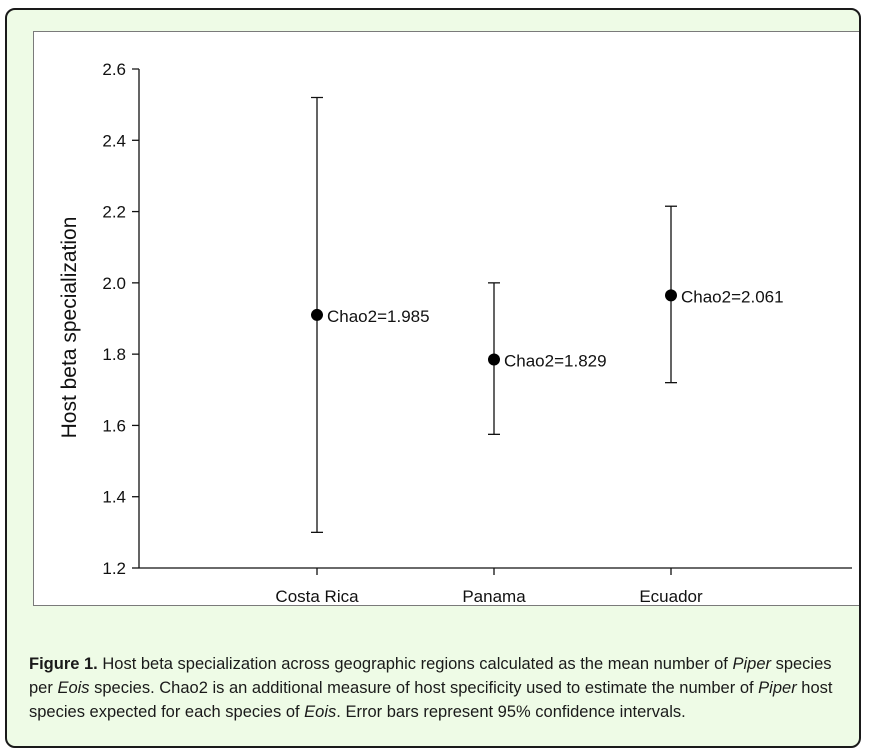 The width and height of the screenshot is (870, 754). I want to click on y-tick-label: 1.4, so click(114, 497).